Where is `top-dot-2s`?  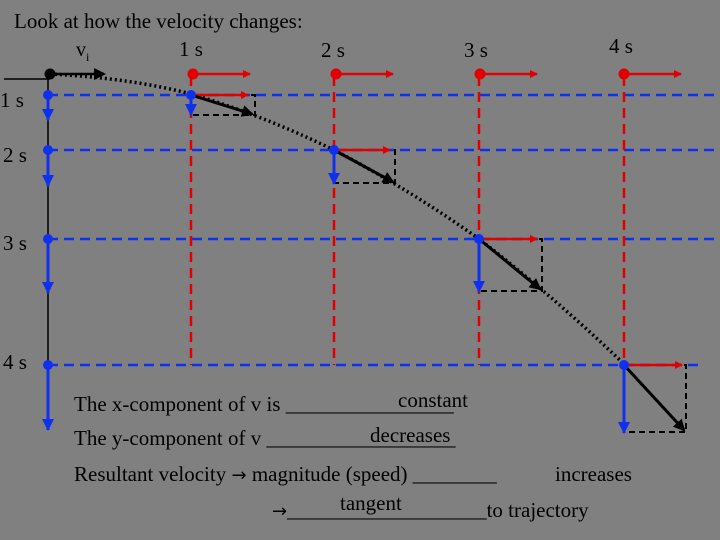 top-dot-2s is located at coordinates (336, 74).